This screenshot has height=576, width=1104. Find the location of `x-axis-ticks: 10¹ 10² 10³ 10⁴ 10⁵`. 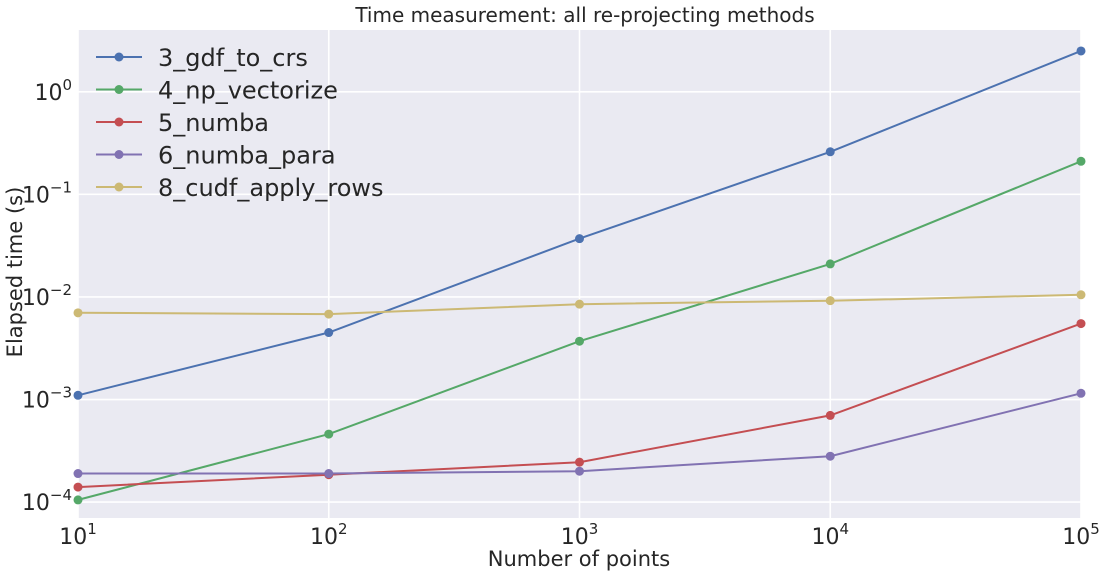

x-axis-ticks: 10¹ 10² 10³ 10⁴ 10⁵ is located at coordinates (579, 535).